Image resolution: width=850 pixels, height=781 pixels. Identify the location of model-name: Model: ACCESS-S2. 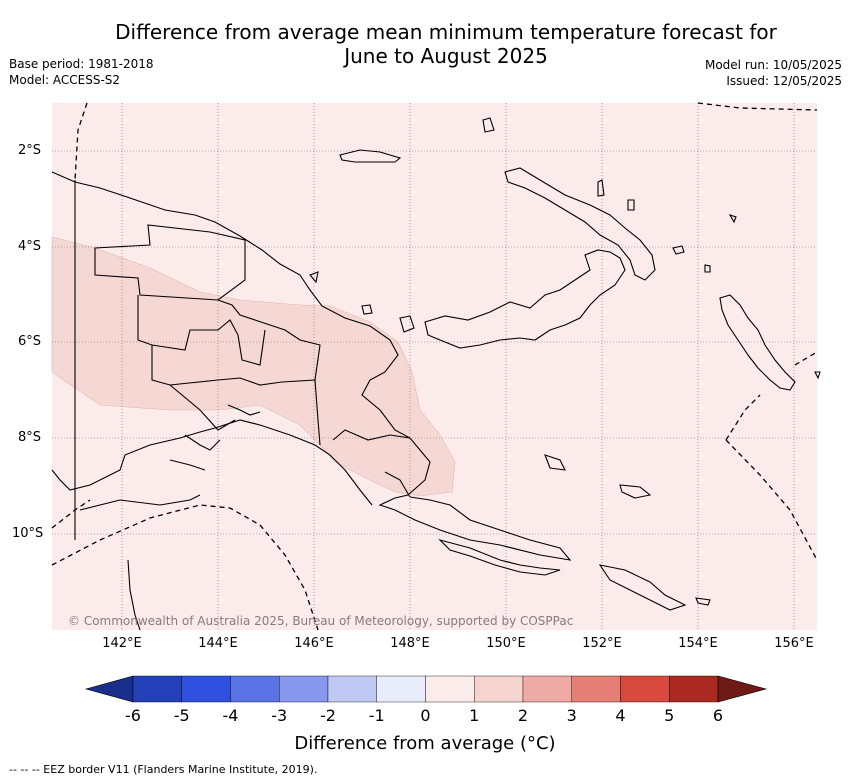
(65, 80).